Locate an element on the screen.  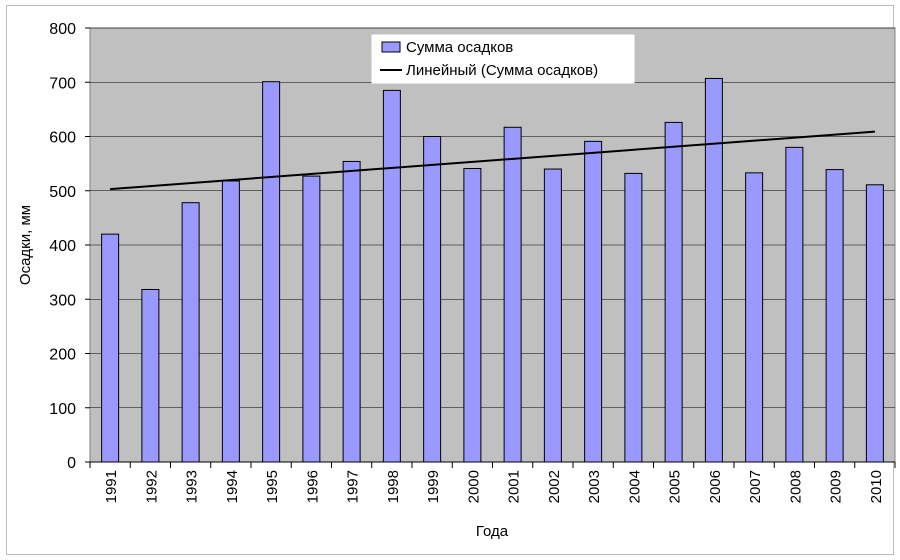
bar-2000 is located at coordinates (472, 315).